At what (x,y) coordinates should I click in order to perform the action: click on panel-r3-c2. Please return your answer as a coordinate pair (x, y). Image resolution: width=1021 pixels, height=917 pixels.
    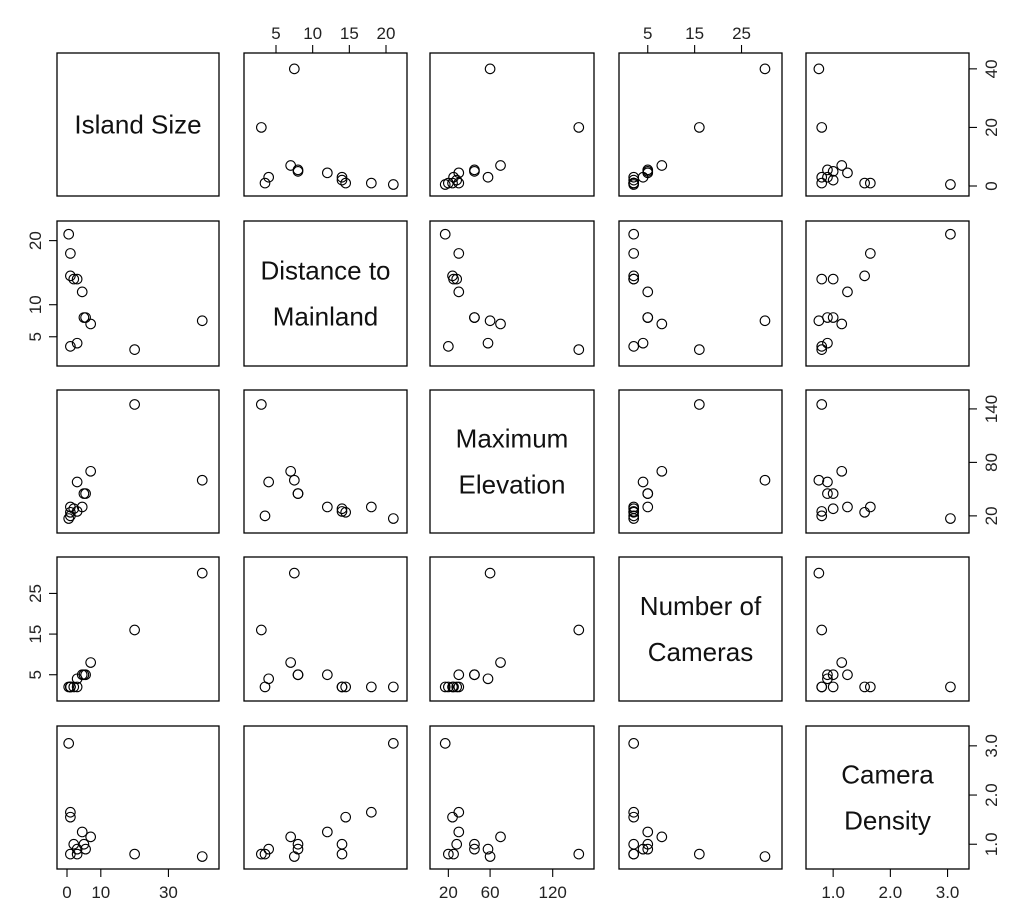
    Looking at the image, I should click on (325, 461).